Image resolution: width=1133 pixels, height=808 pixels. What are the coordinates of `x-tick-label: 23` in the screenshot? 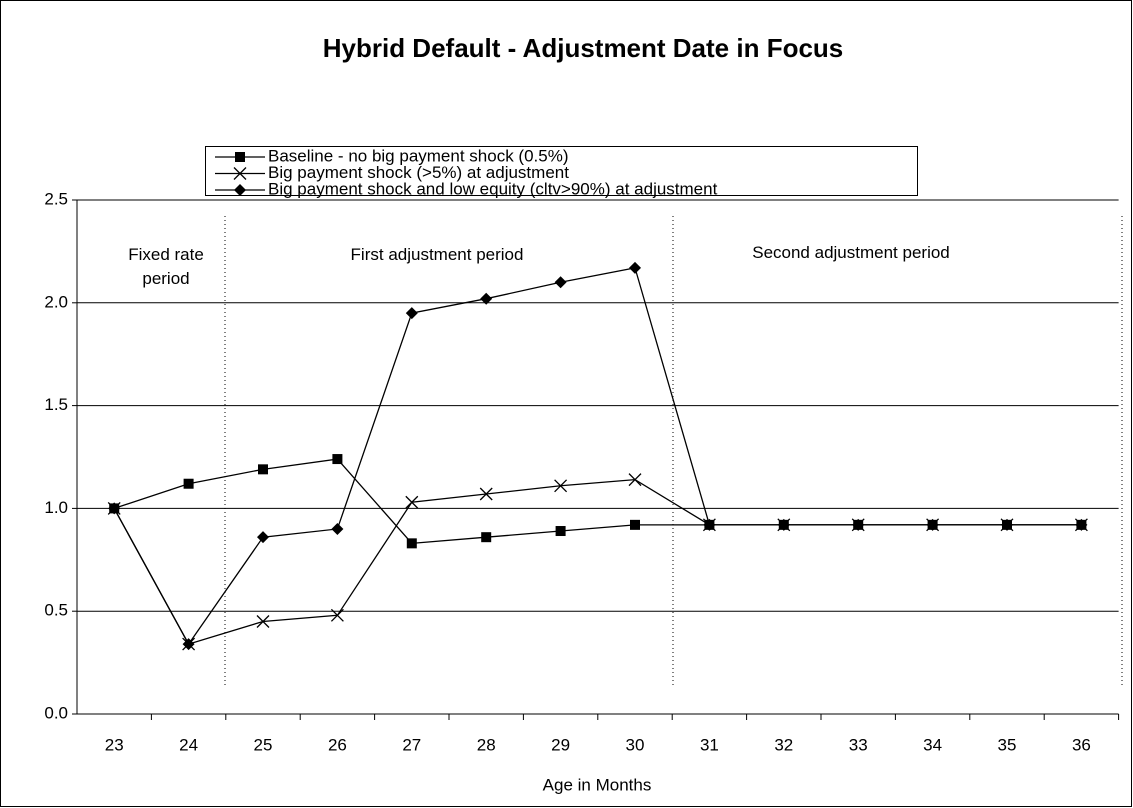 It's located at (114, 744).